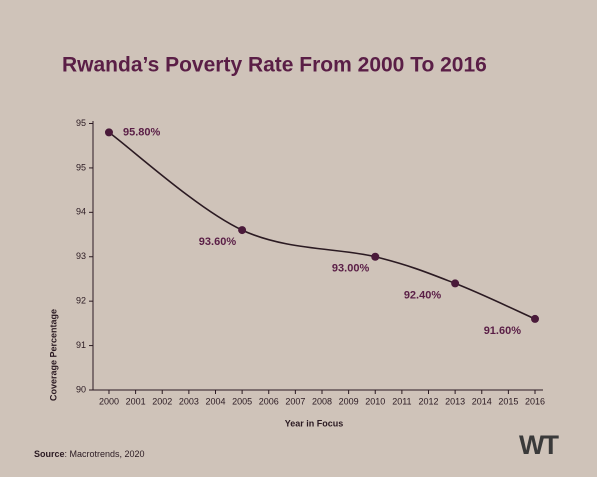  What do you see at coordinates (269, 401) in the screenshot?
I see `x-tick-label: 2006` at bounding box center [269, 401].